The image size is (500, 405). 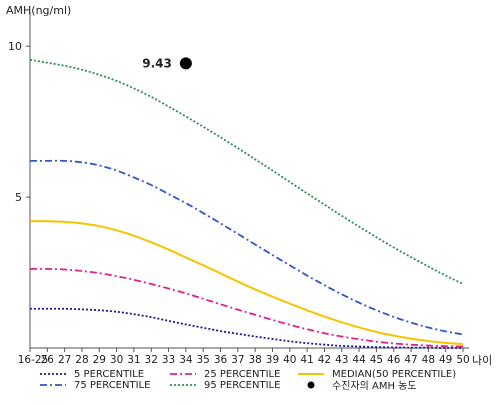 I want to click on x-tick-label: 31, so click(x=133, y=360).